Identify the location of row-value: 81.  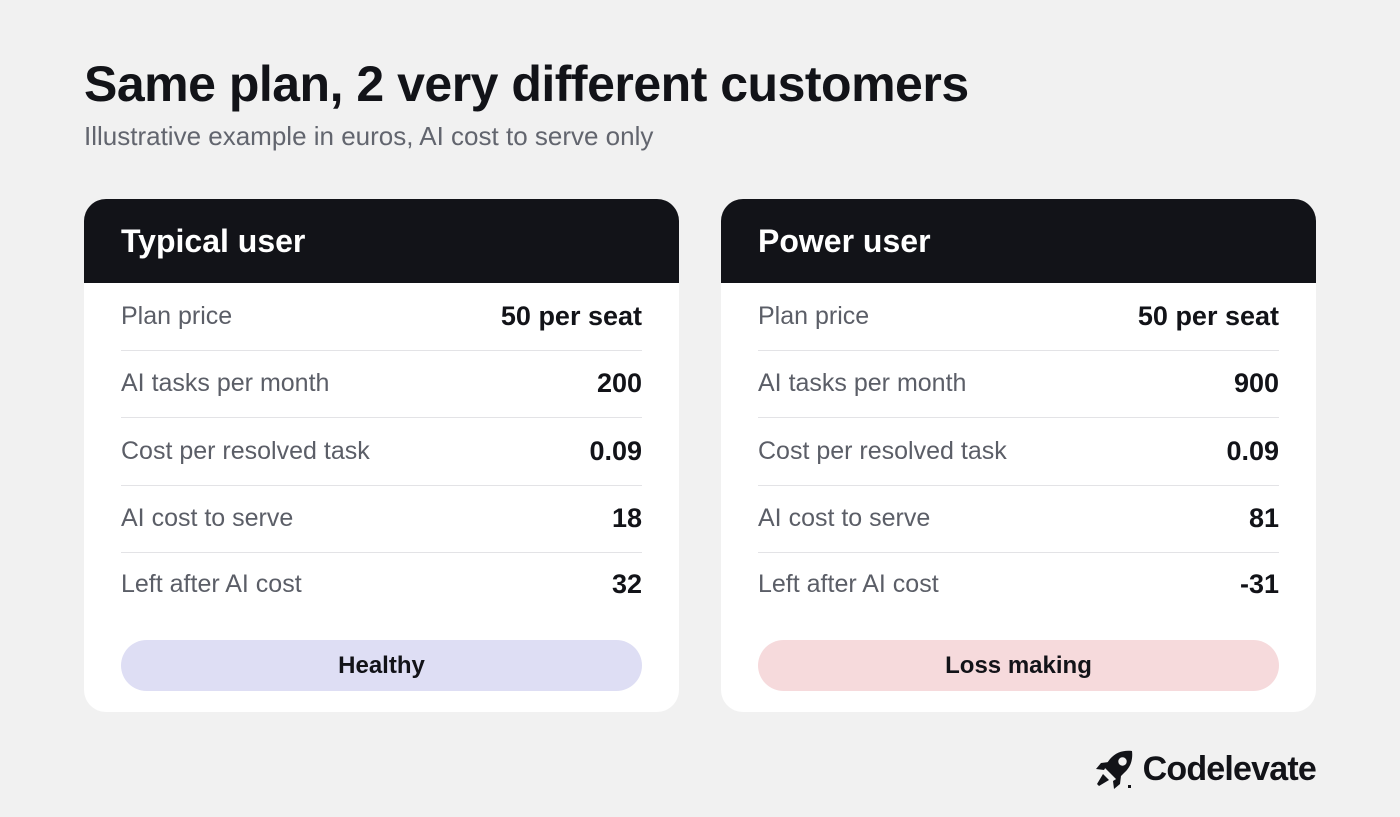
(1263, 518).